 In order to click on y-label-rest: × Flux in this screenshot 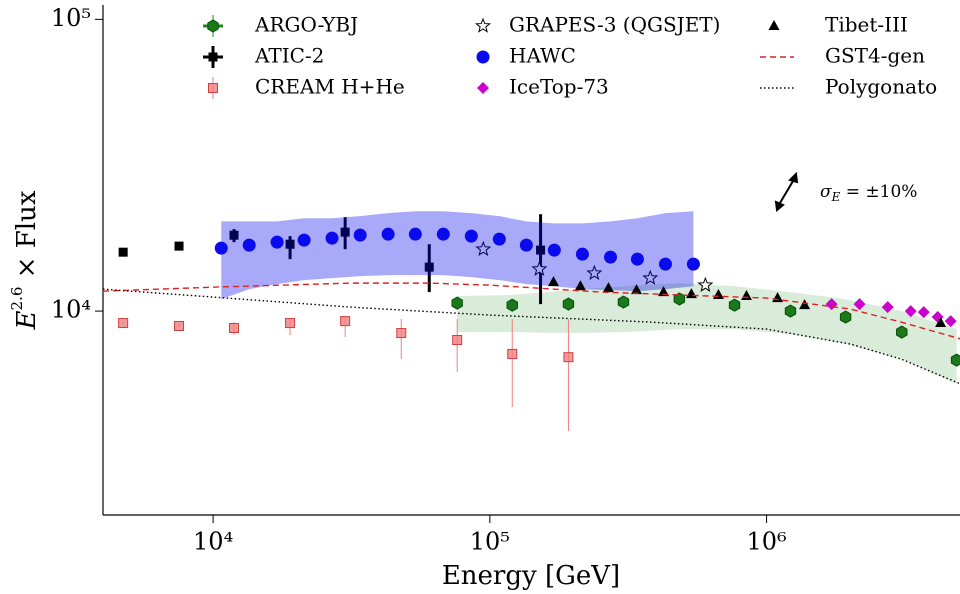, I will do `click(27, 238)`.